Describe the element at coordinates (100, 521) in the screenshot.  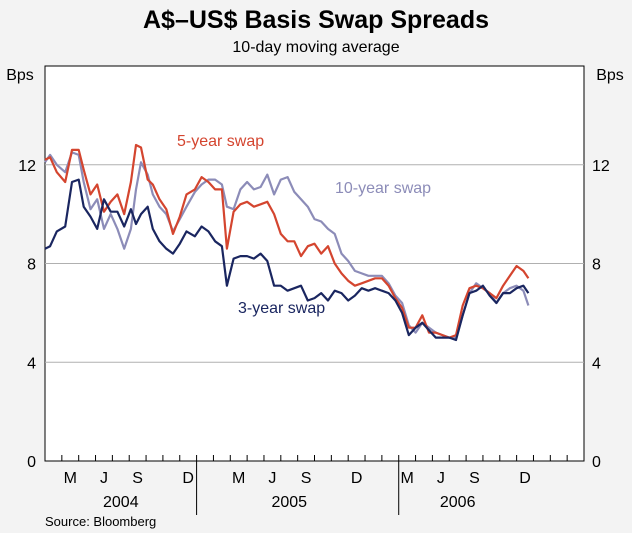
I see `source-note: Source: Bloomberg` at that location.